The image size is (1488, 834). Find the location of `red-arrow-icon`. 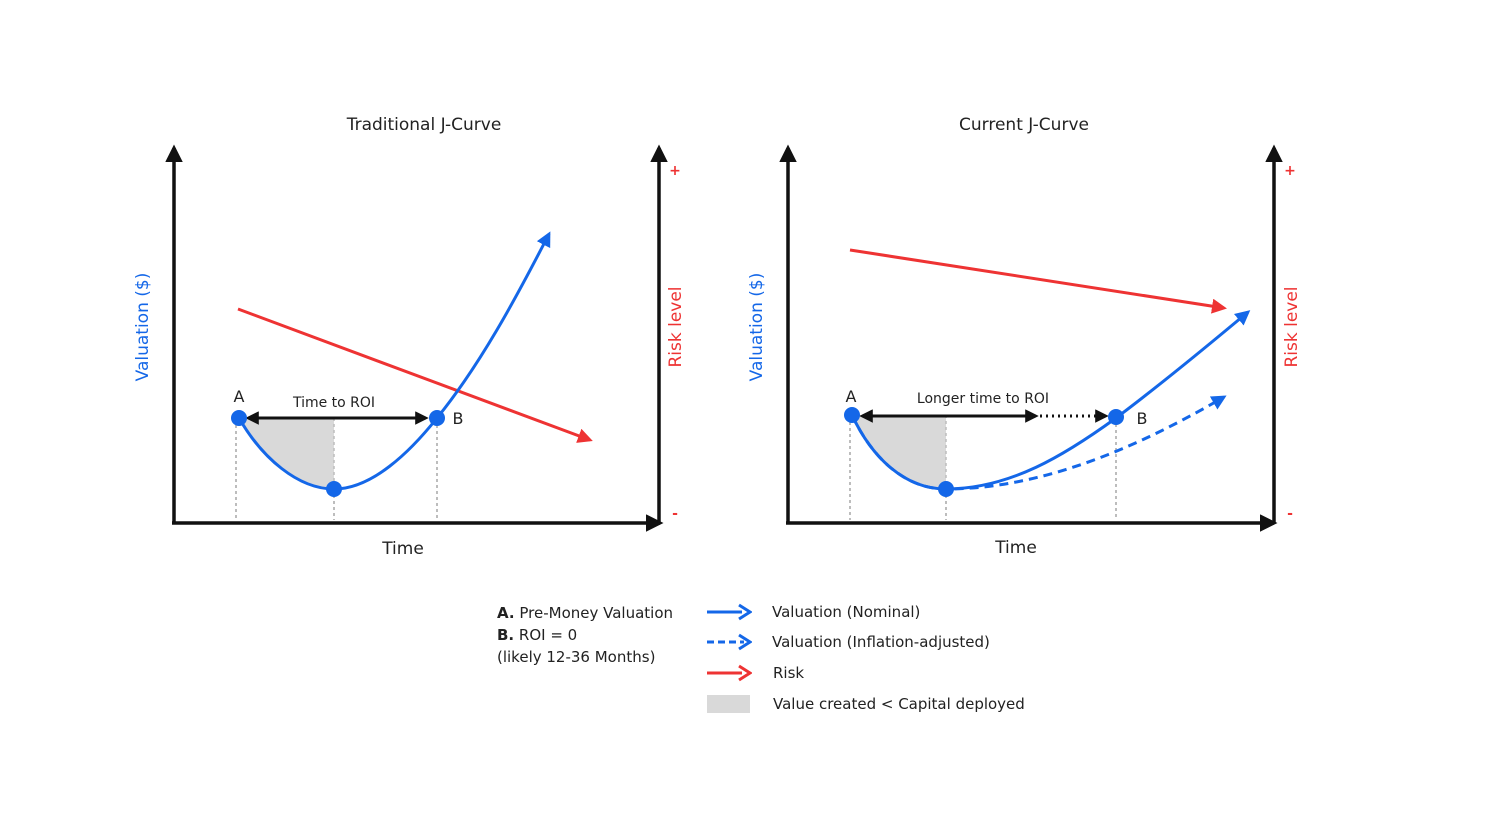

red-arrow-icon is located at coordinates (729, 673).